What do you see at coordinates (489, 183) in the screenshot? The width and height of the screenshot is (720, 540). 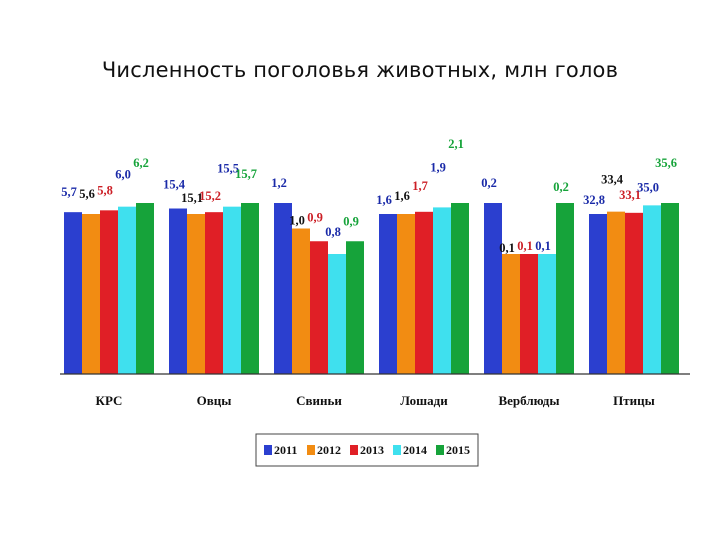 I see `value-label-Верблюды-2011: 0,2` at bounding box center [489, 183].